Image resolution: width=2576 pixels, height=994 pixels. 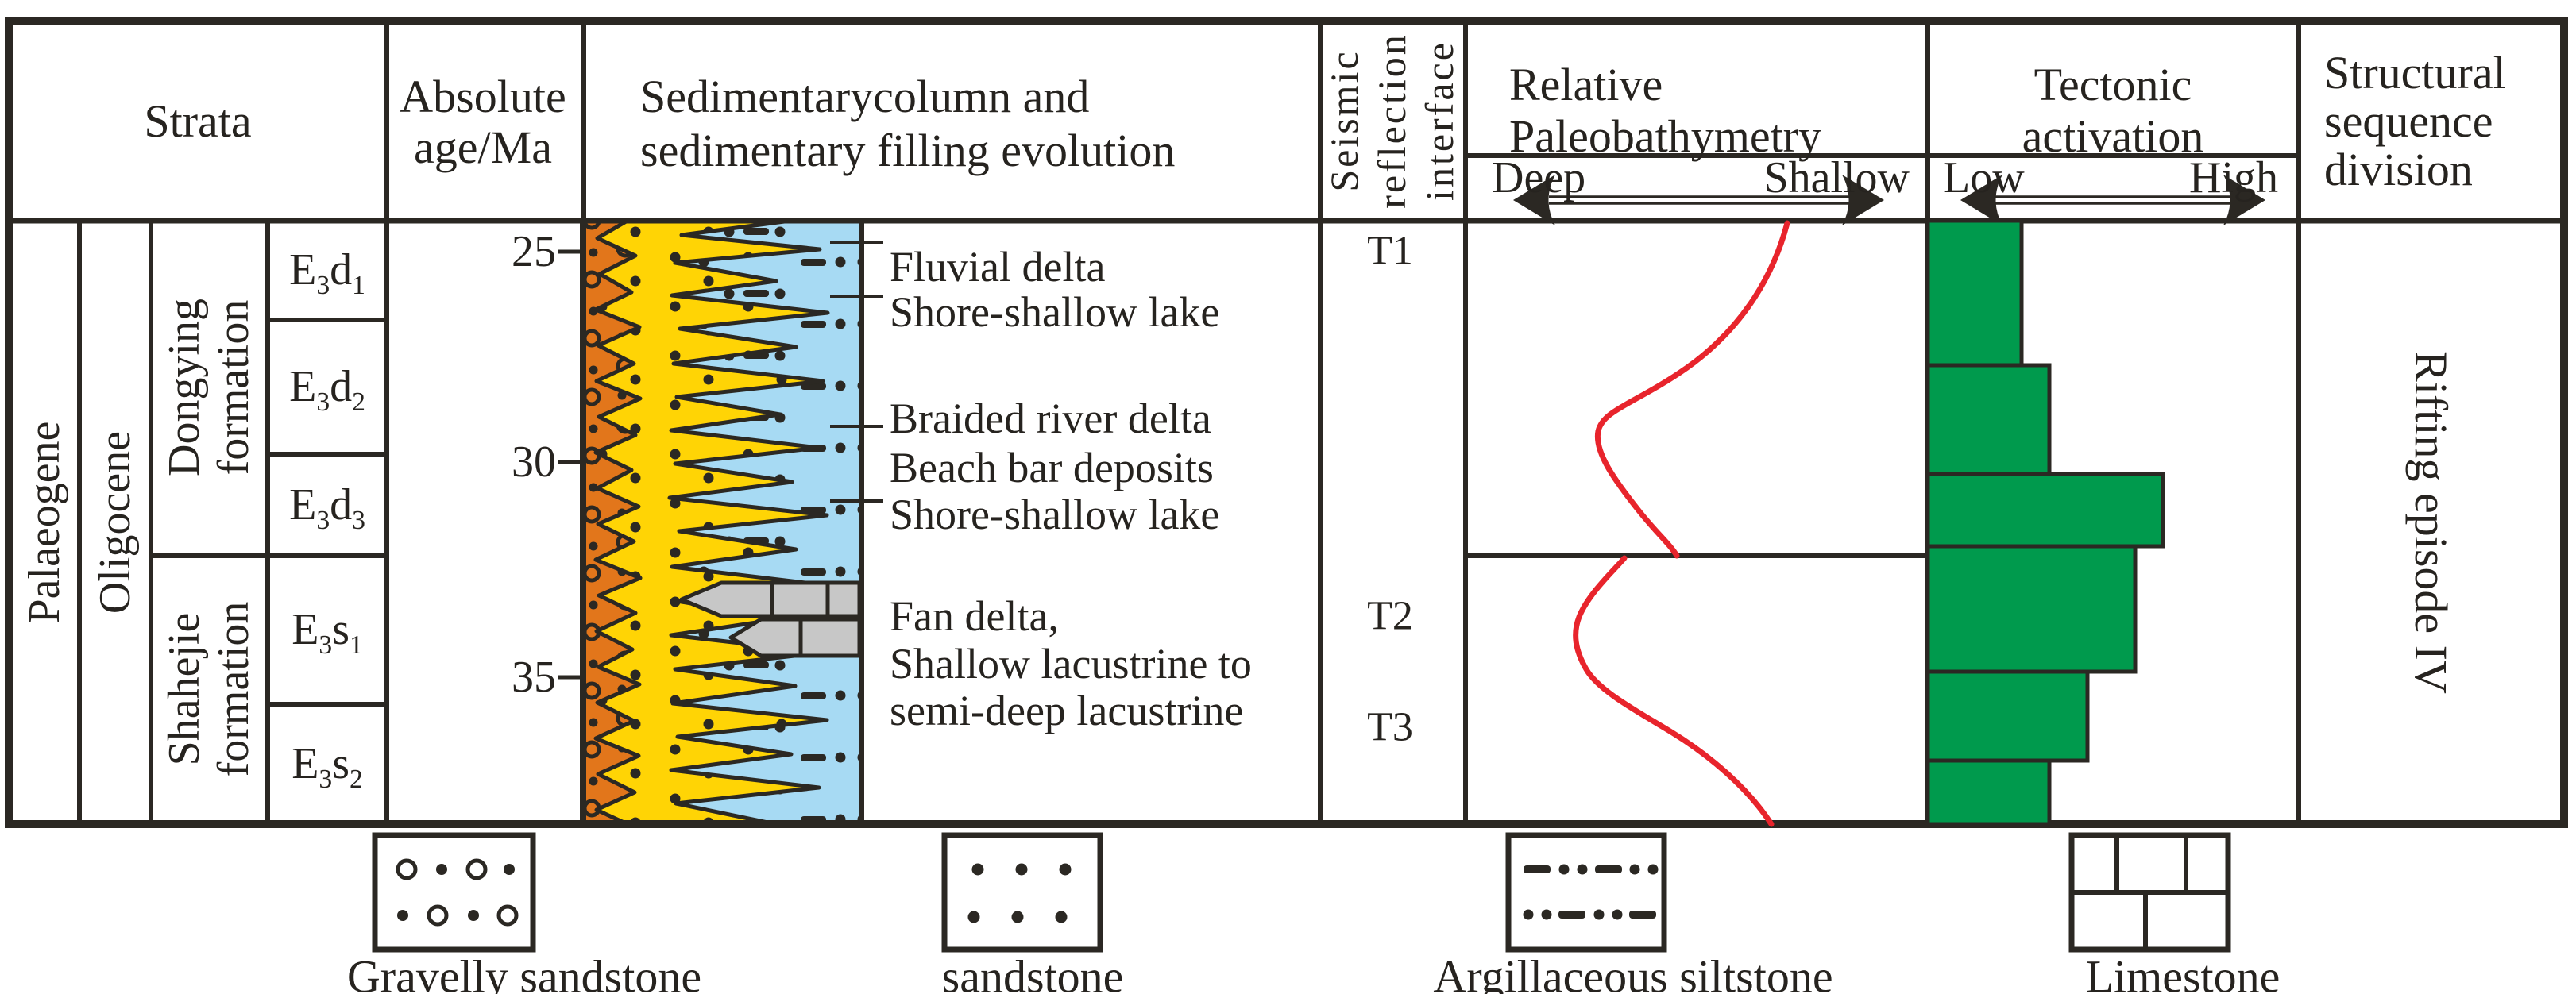 I want to click on legend-label-limestone: Limestone, so click(x=2183, y=972).